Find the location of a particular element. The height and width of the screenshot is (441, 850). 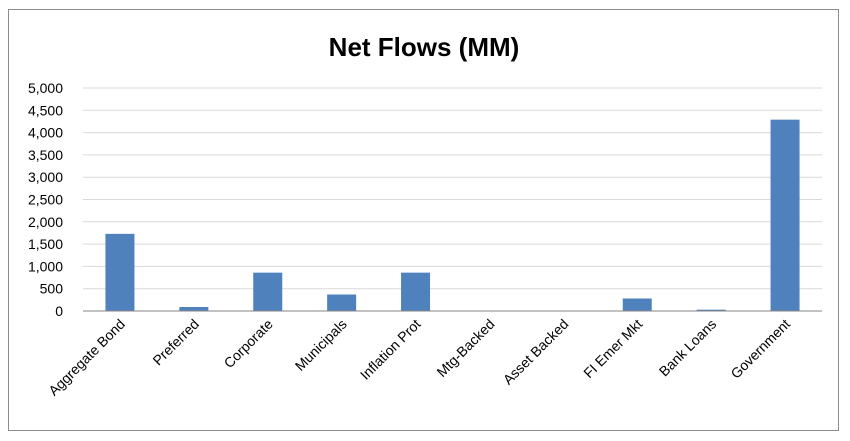

x-tick-label: Mtg-Backed is located at coordinates (465, 348).